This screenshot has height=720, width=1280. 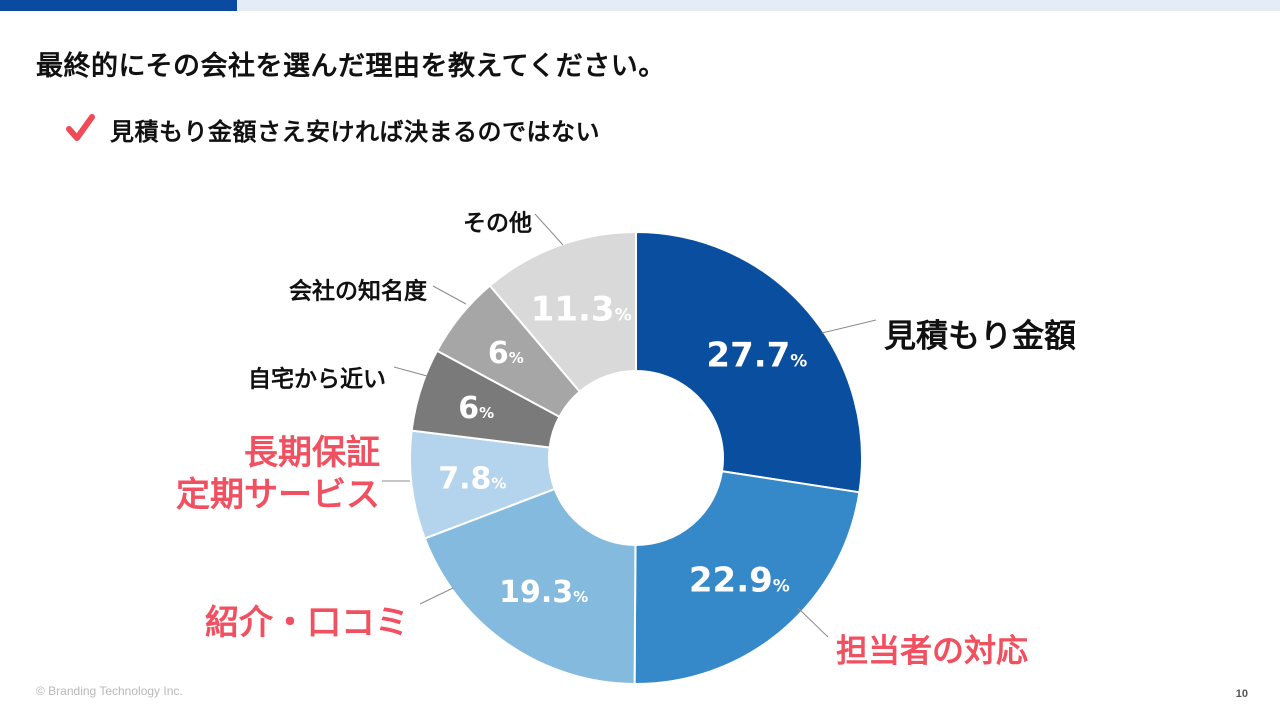 What do you see at coordinates (543, 592) in the screenshot?
I see `slice-value-label: 19.3%` at bounding box center [543, 592].